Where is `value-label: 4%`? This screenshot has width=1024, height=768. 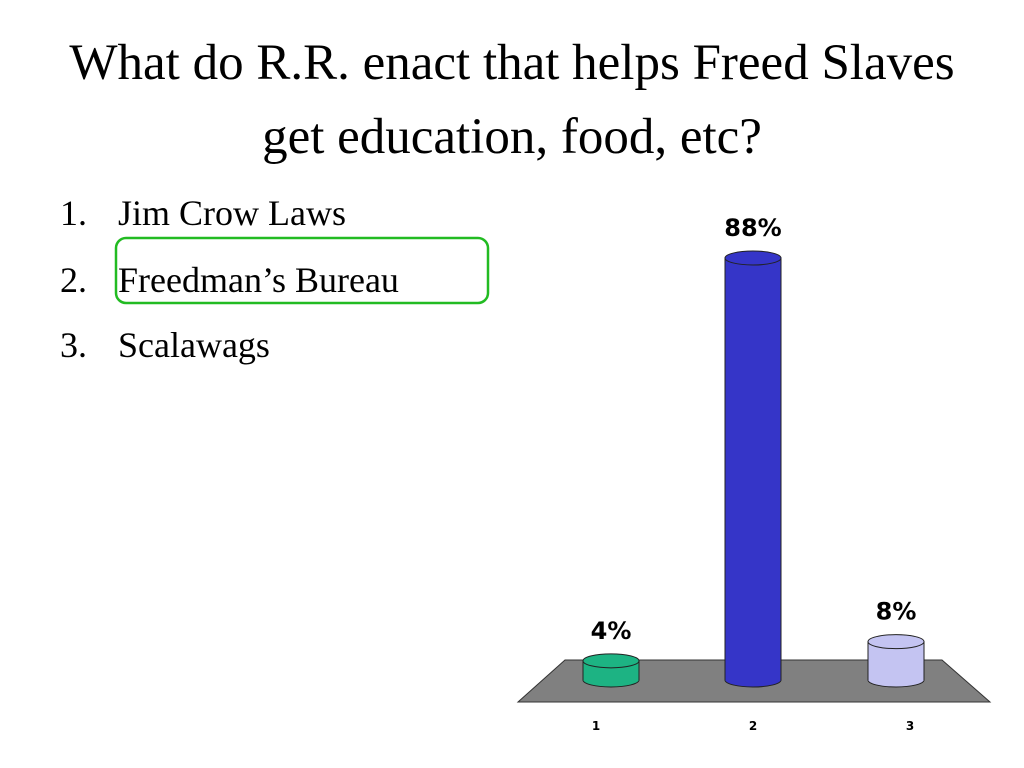 value-label: 4% is located at coordinates (611, 631).